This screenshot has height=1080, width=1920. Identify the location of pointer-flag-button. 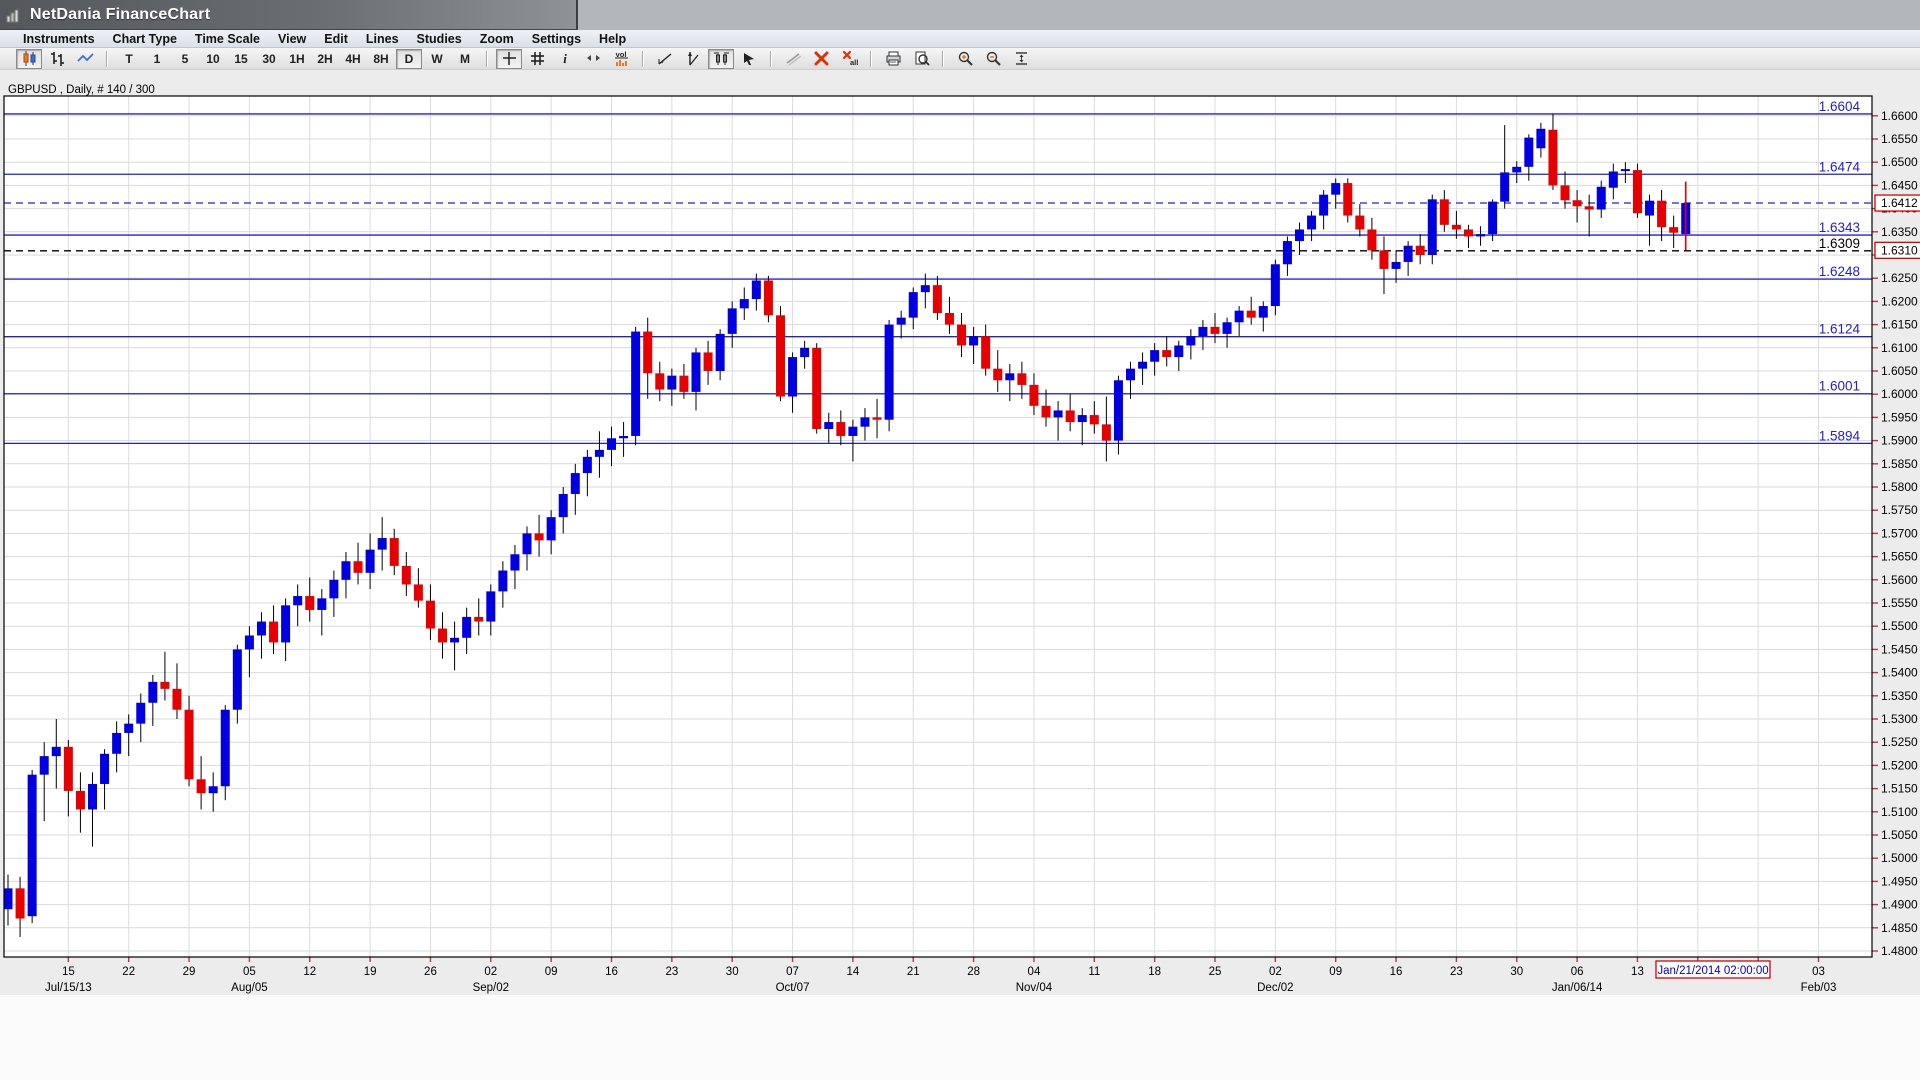
(749, 59).